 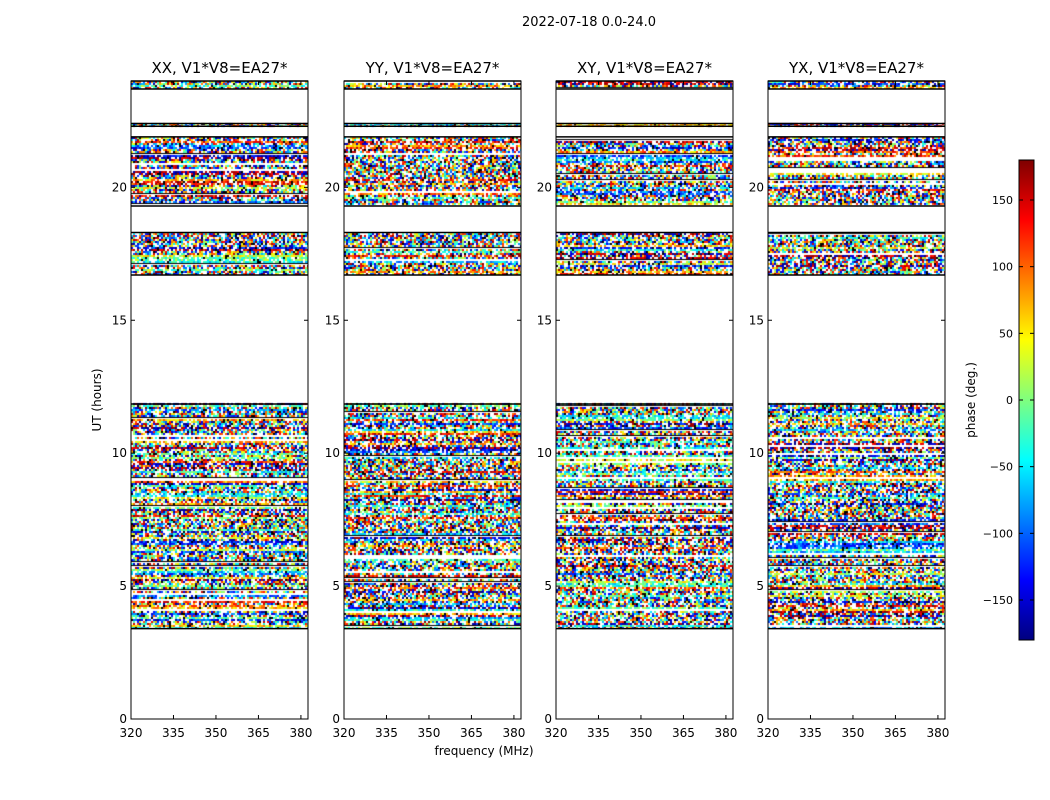 I want to click on suptitle: 2022-07-18 0.0-24.0, so click(x=589, y=22).